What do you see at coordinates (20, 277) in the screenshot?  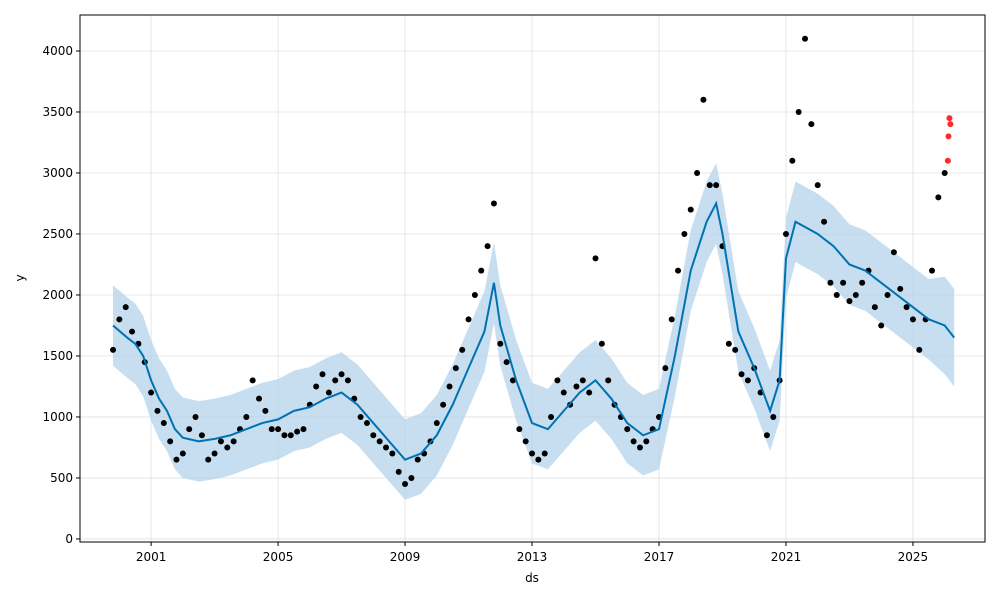 I see `y-axis-label: y` at bounding box center [20, 277].